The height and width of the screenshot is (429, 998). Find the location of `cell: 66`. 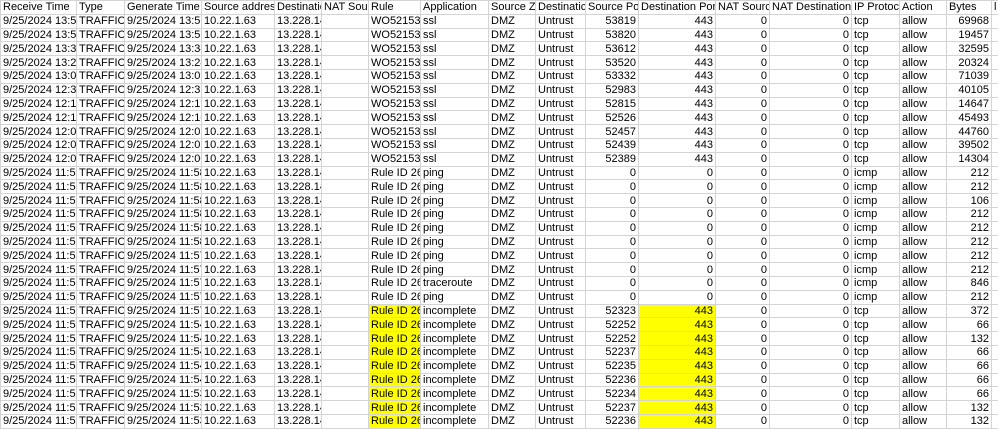

cell: 66 is located at coordinates (969, 352).